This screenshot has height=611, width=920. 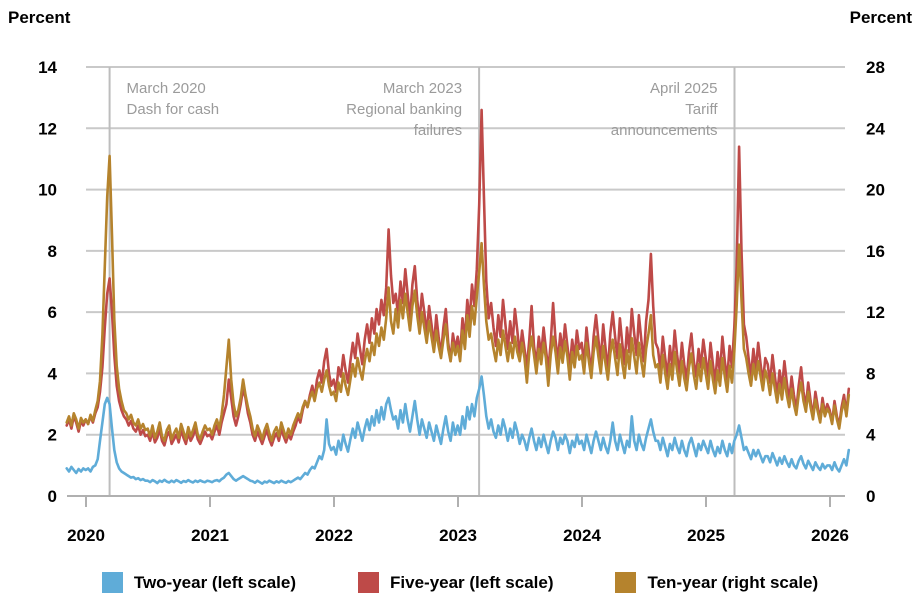 I want to click on right-axis-tick-label: 16, so click(x=875, y=251).